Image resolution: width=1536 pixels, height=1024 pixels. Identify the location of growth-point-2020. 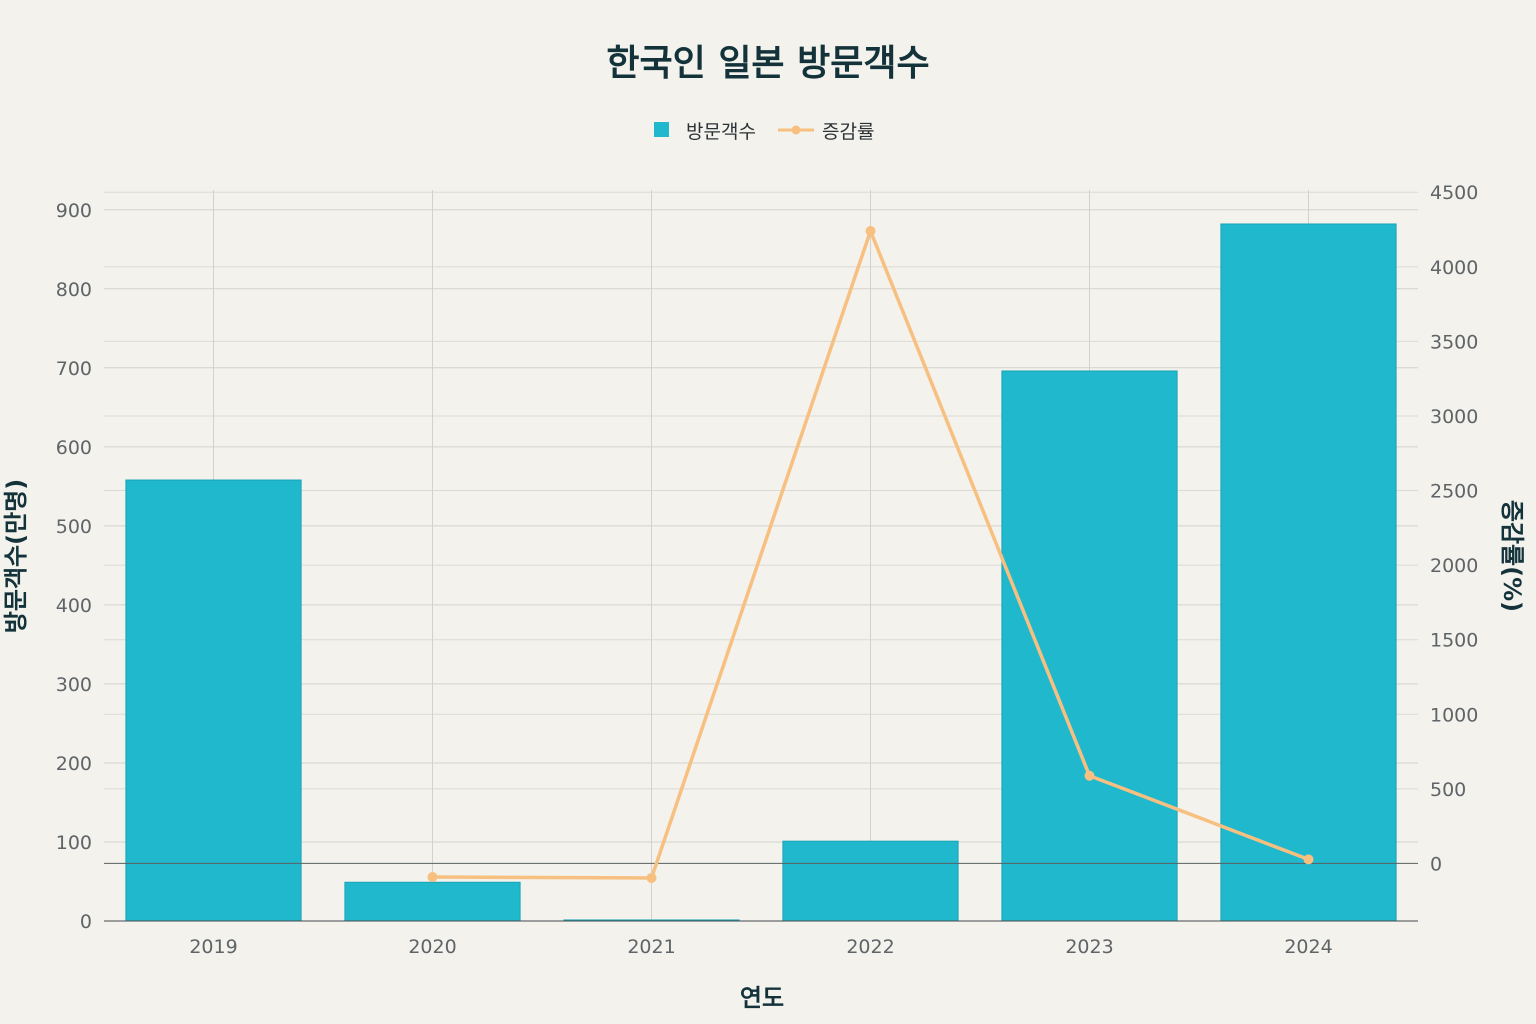
(432, 877).